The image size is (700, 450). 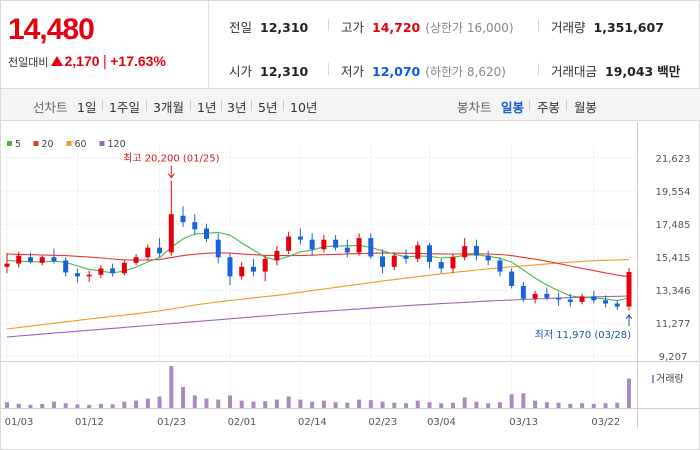 What do you see at coordinates (318, 294) in the screenshot?
I see `ma60-line` at bounding box center [318, 294].